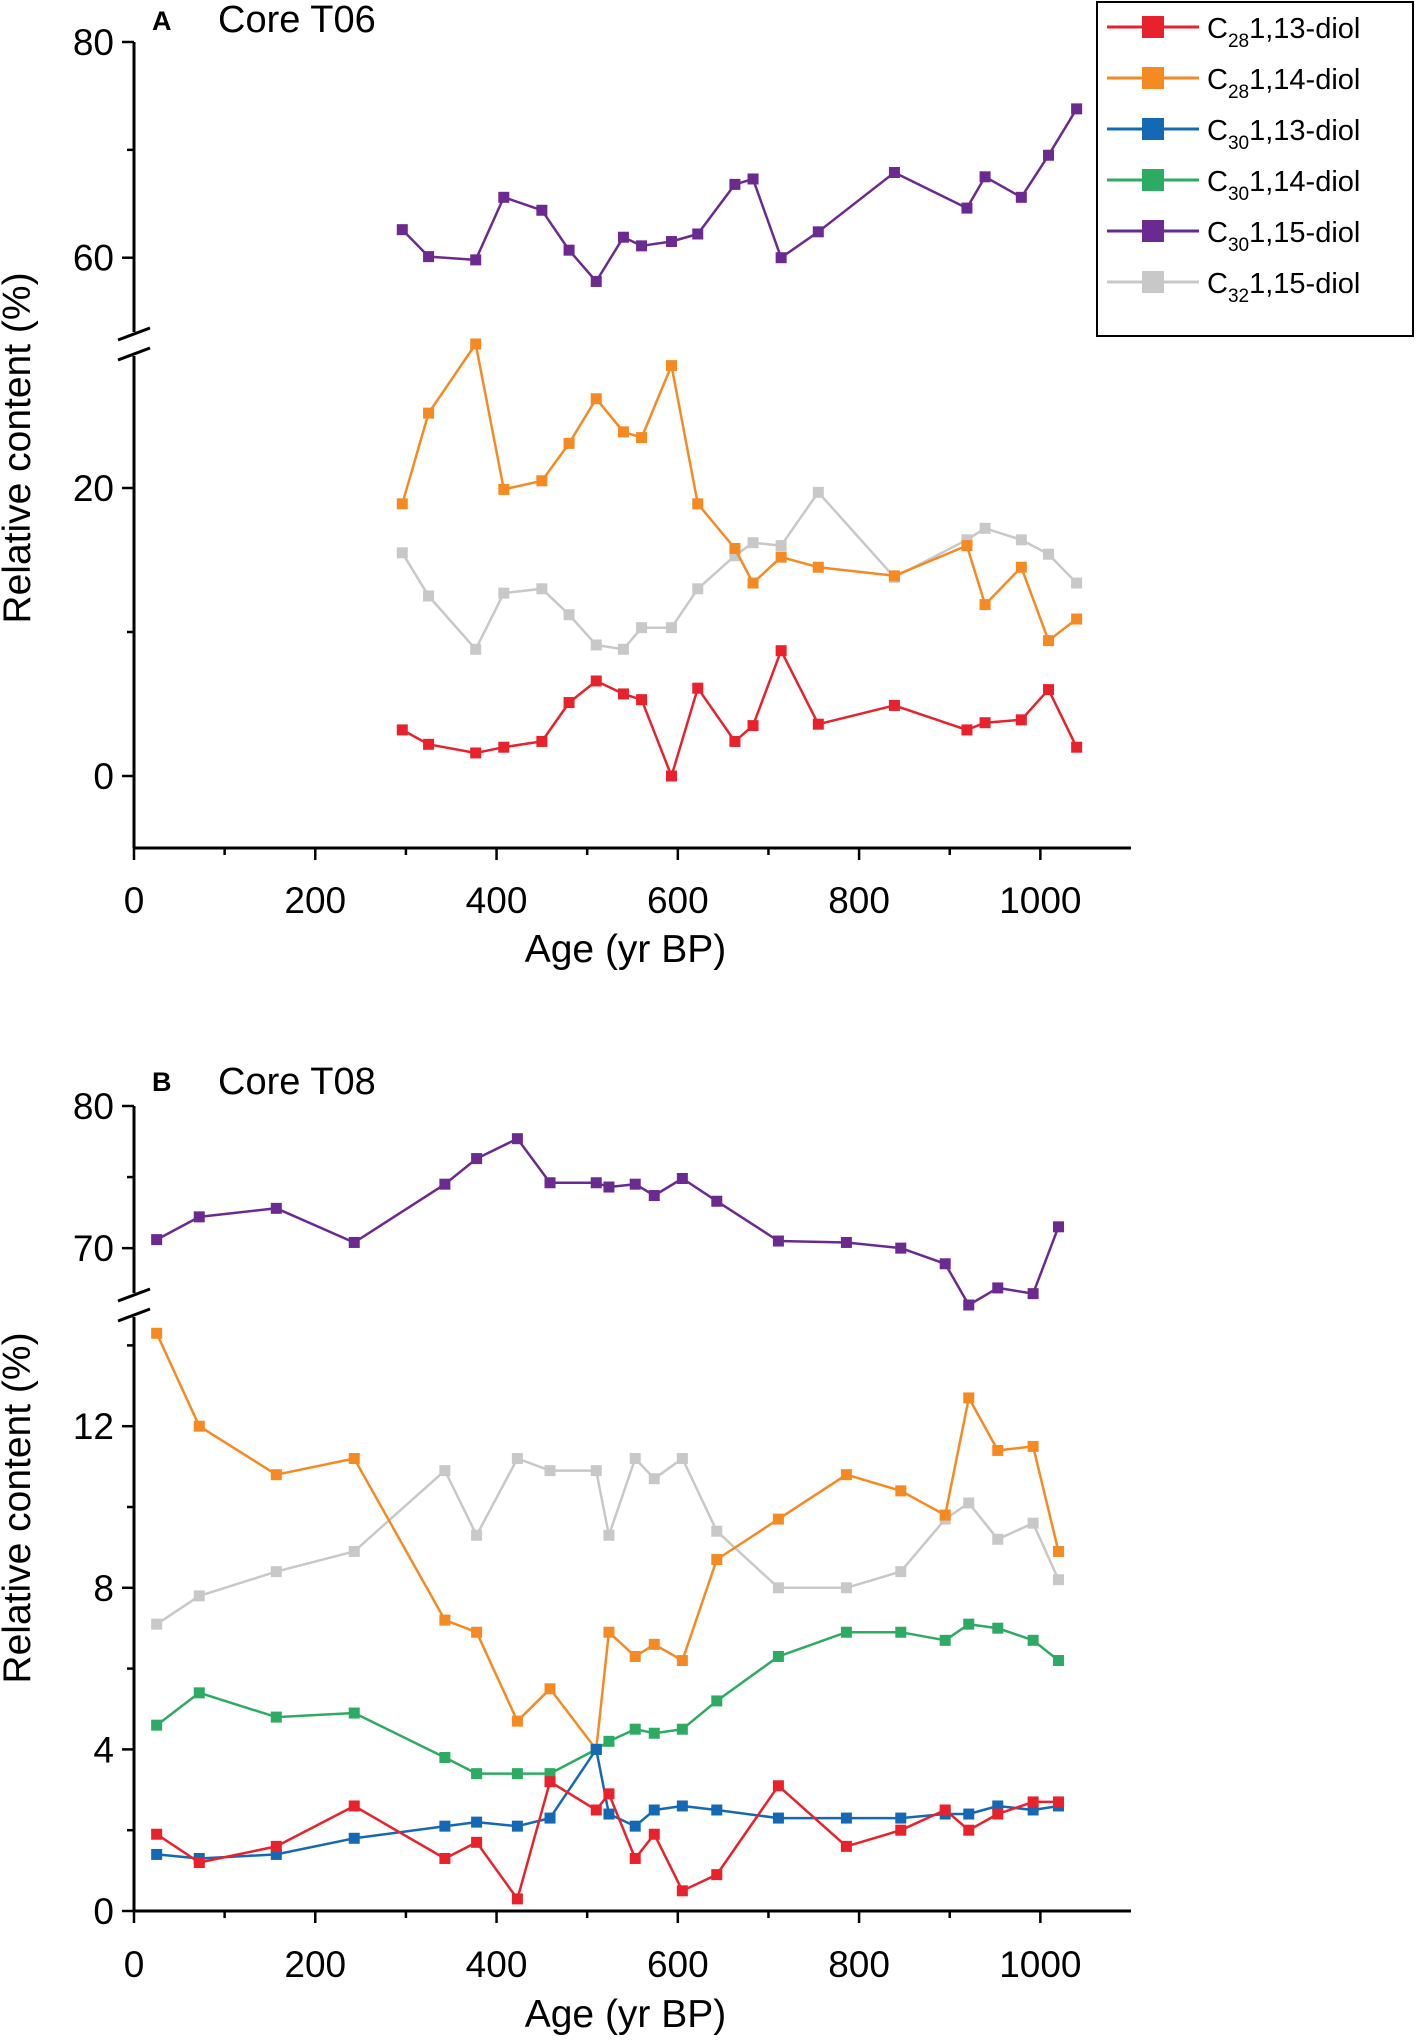  Describe the element at coordinates (1304, 182) in the screenshot. I see `legend-suffix: 1,14-diol` at that location.